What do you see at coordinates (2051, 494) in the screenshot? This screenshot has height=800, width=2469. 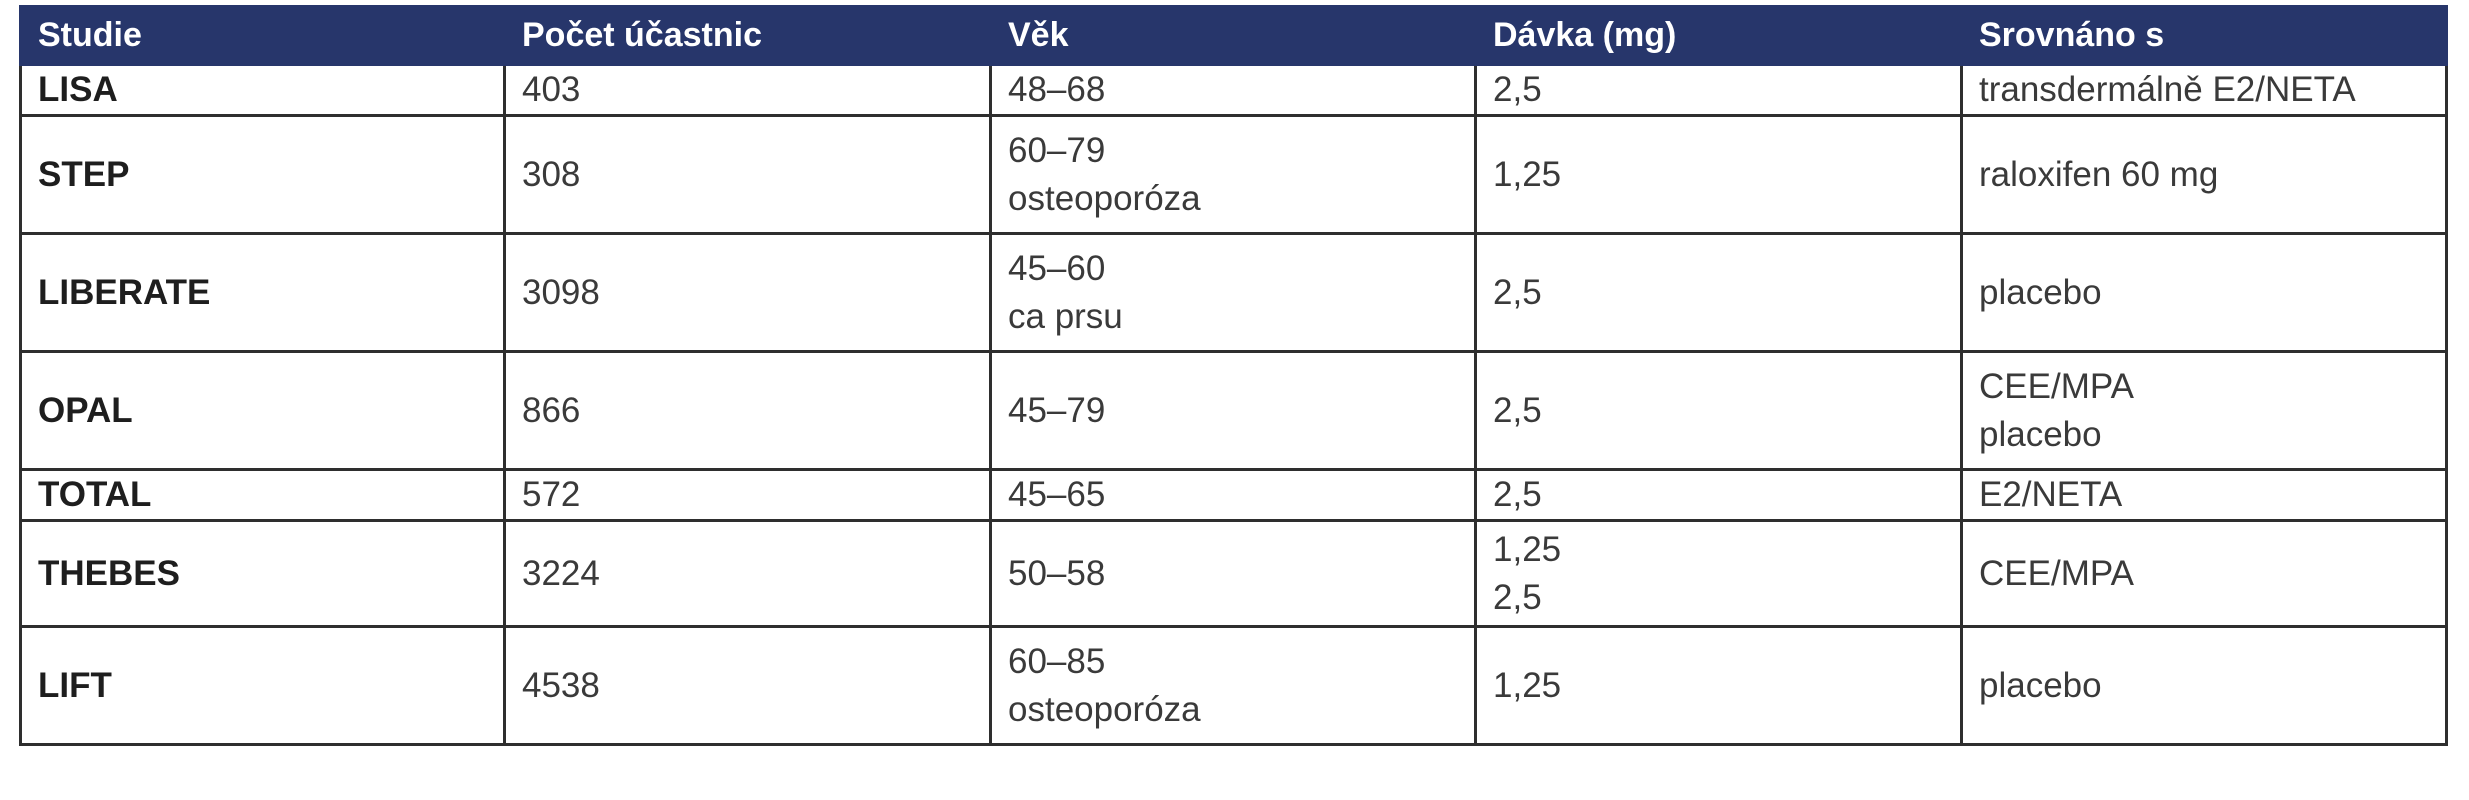 I see `cell-line: E2/NETA` at bounding box center [2051, 494].